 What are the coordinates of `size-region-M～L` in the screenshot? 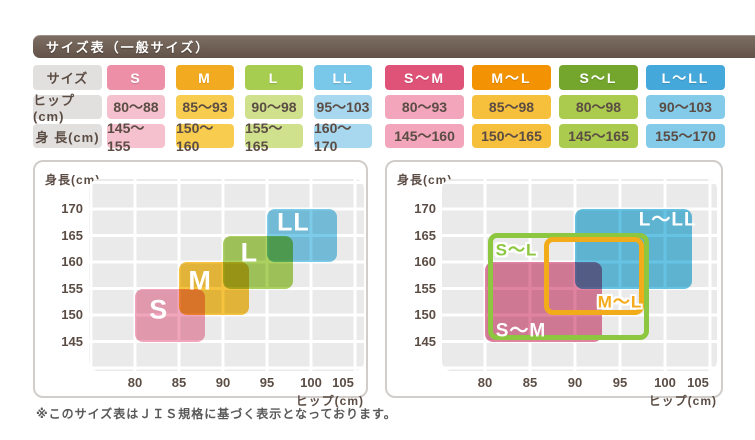 It's located at (594, 276).